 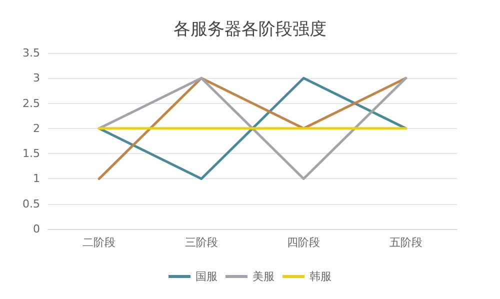 What do you see at coordinates (31, 53) in the screenshot?
I see `y-tick-label: 3.5` at bounding box center [31, 53].